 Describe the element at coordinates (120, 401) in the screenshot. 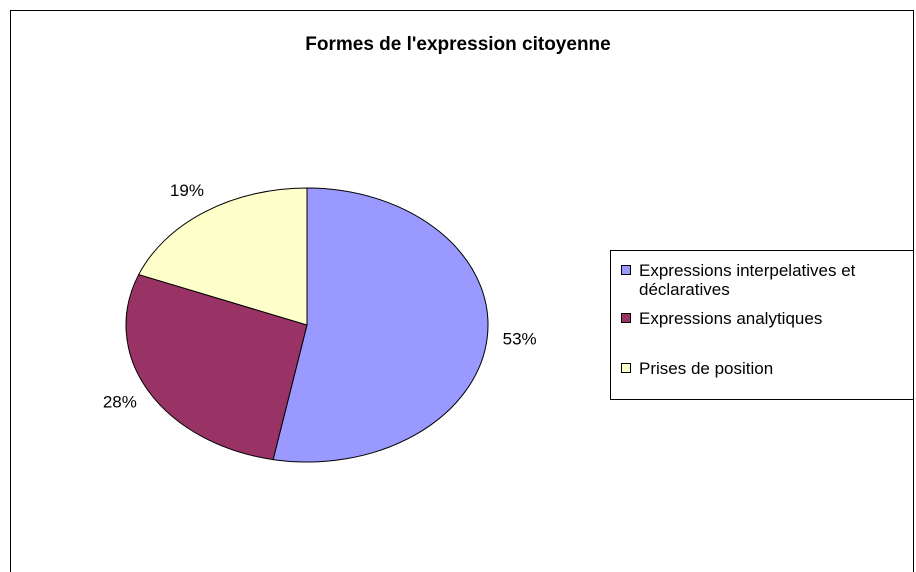

I see `data-label: 28%` at that location.